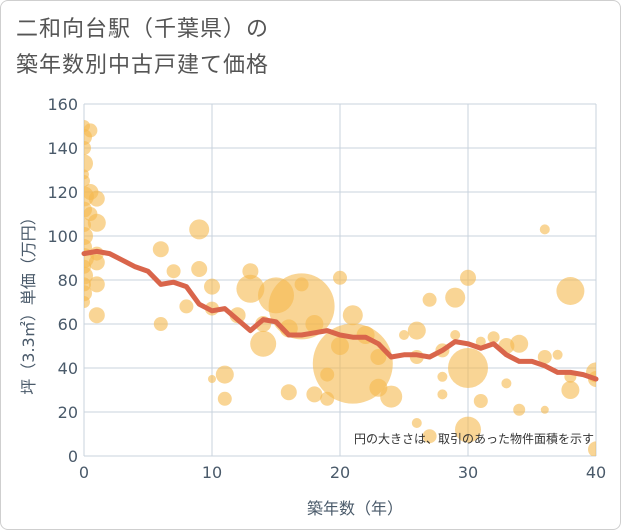 The width and height of the screenshot is (621, 530). What do you see at coordinates (62, 192) in the screenshot?
I see `y-tick-120: 120` at bounding box center [62, 192].